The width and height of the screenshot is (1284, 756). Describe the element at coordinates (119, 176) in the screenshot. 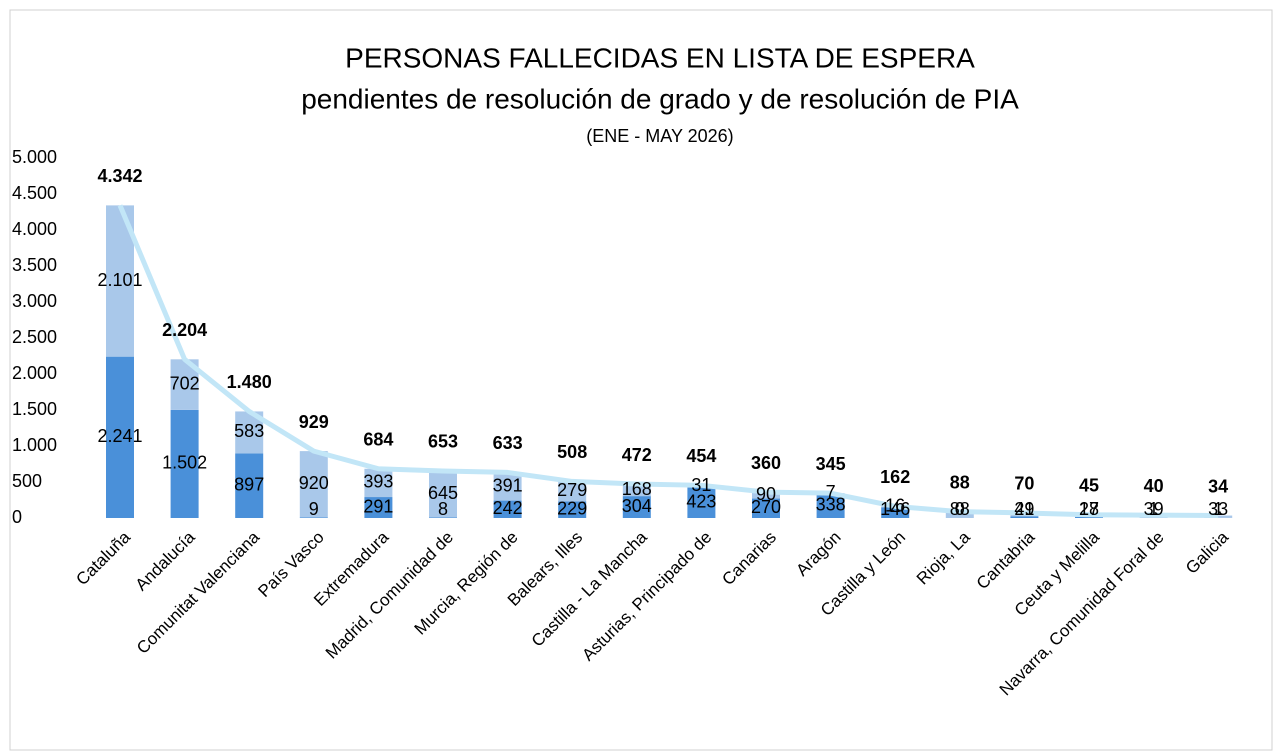

I see `total-label: 4.342` at that location.